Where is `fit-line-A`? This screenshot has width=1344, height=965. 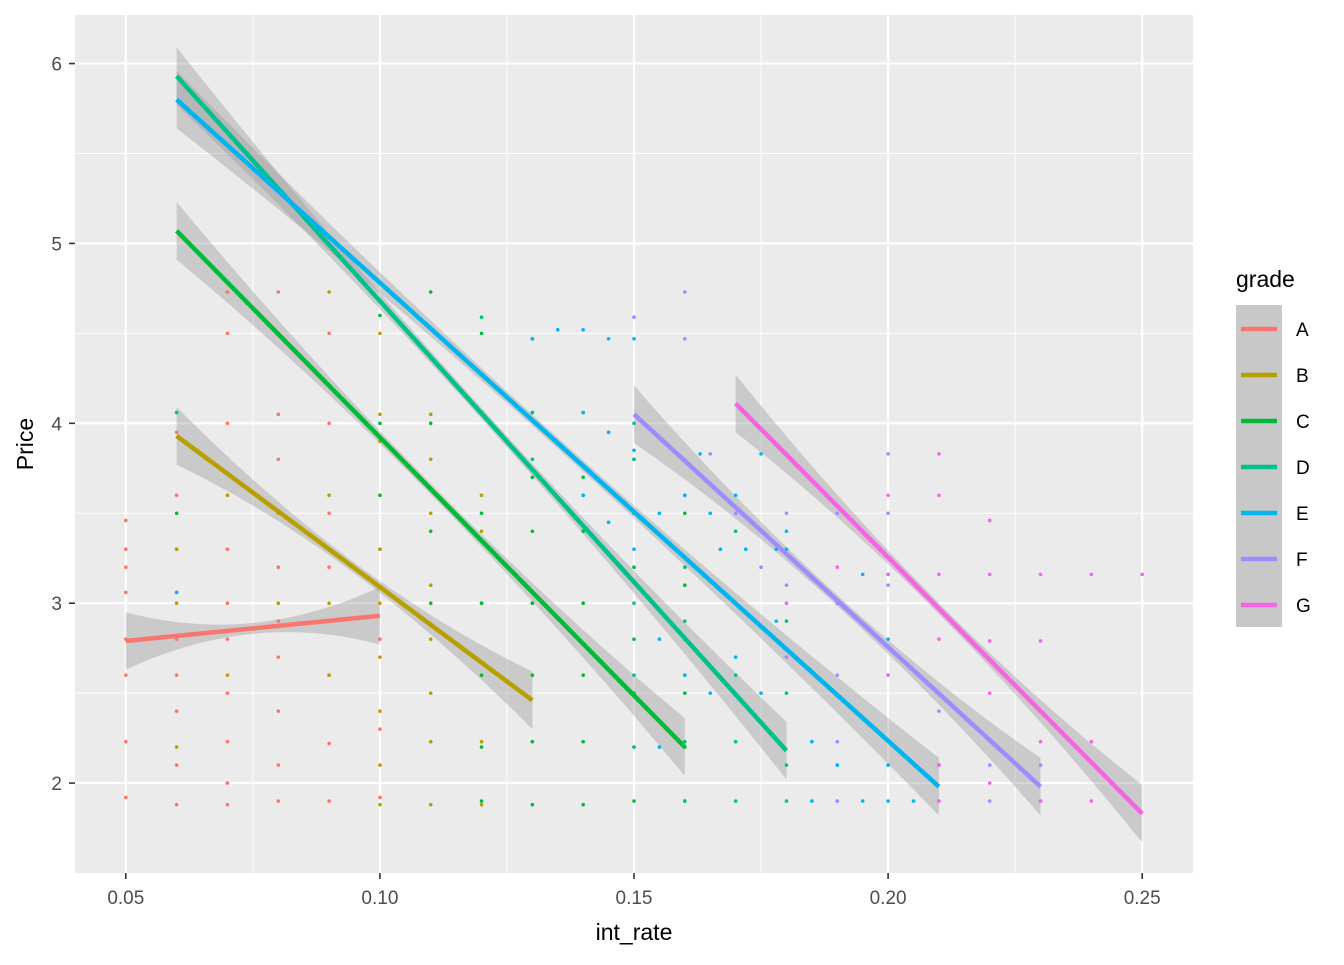
fit-line-A is located at coordinates (253, 628).